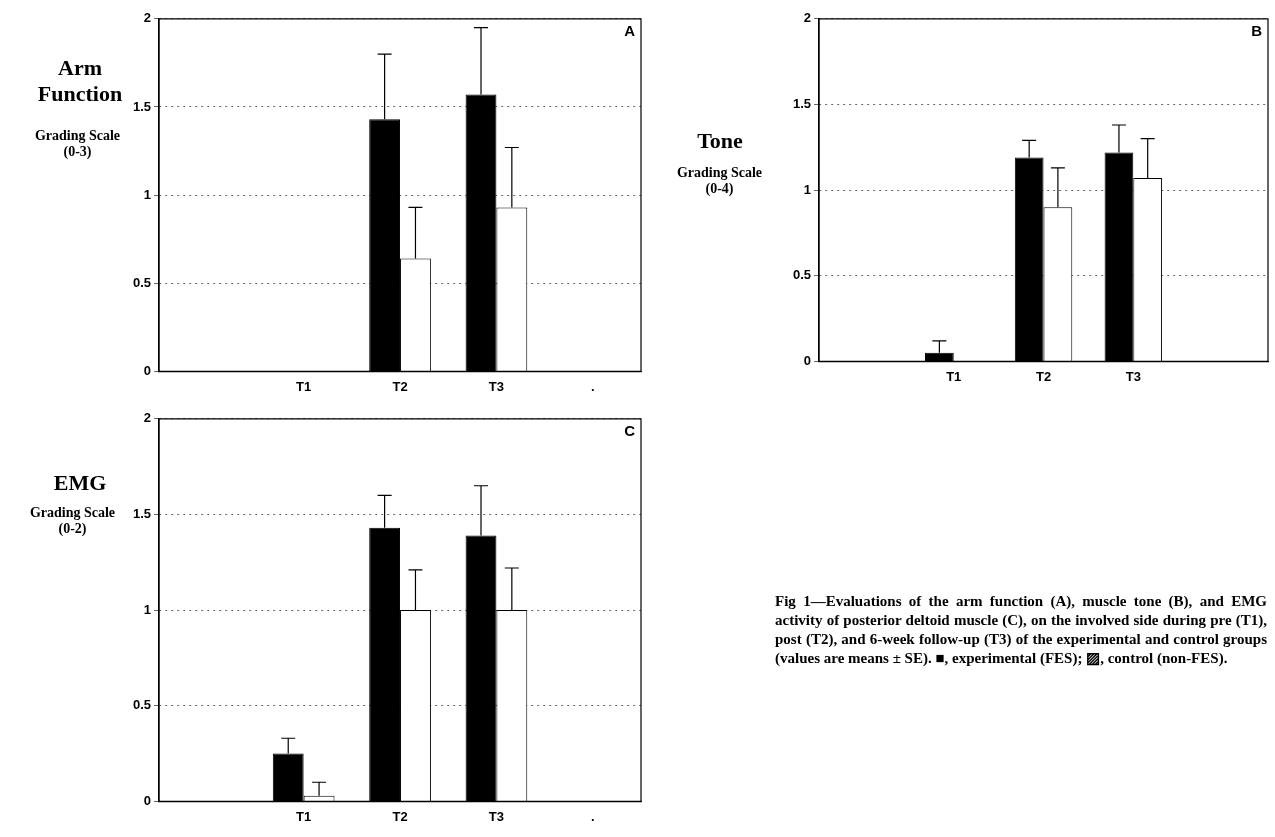 The image size is (1275, 837). I want to click on annotation: C, so click(630, 431).